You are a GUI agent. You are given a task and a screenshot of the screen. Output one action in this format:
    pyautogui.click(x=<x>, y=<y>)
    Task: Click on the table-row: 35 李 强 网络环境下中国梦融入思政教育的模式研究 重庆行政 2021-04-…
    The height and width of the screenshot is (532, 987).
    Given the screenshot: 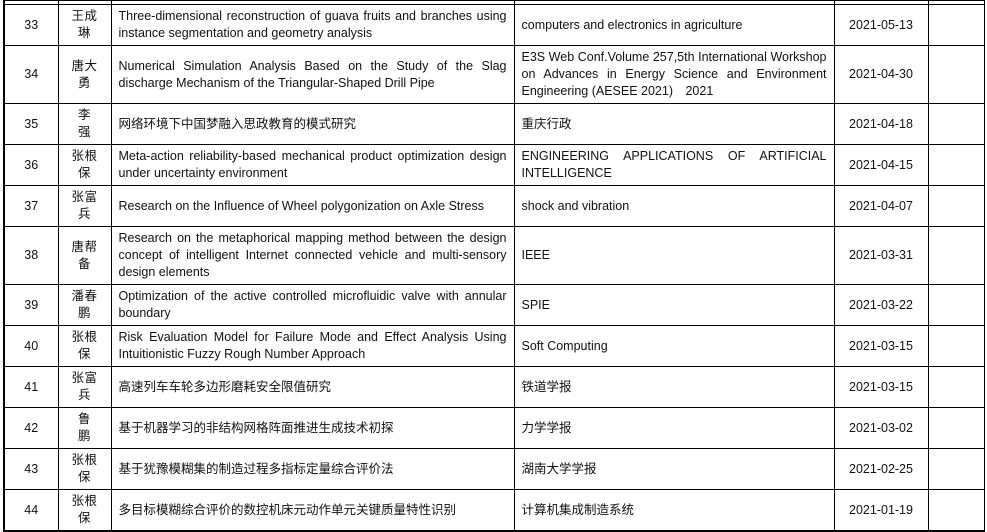 What is the action you would take?
    pyautogui.click(x=494, y=124)
    